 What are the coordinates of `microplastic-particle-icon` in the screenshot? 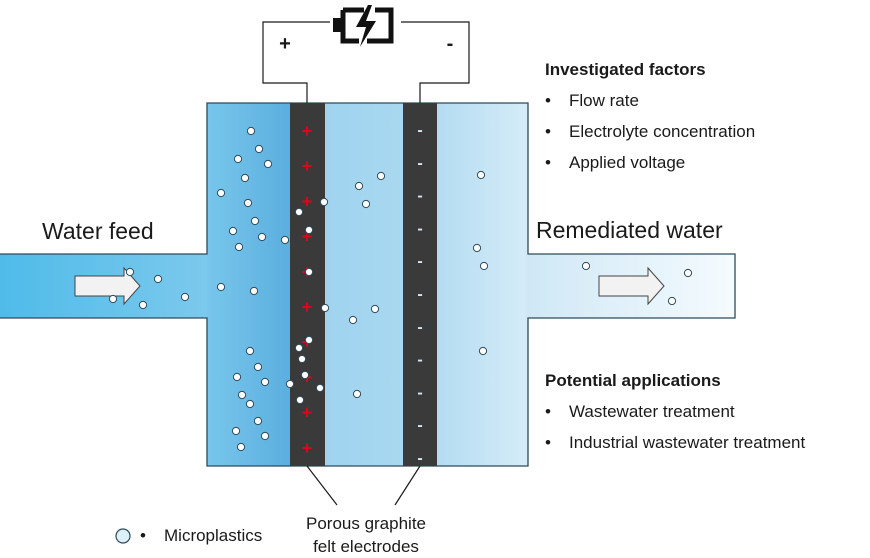 It's located at (123, 536).